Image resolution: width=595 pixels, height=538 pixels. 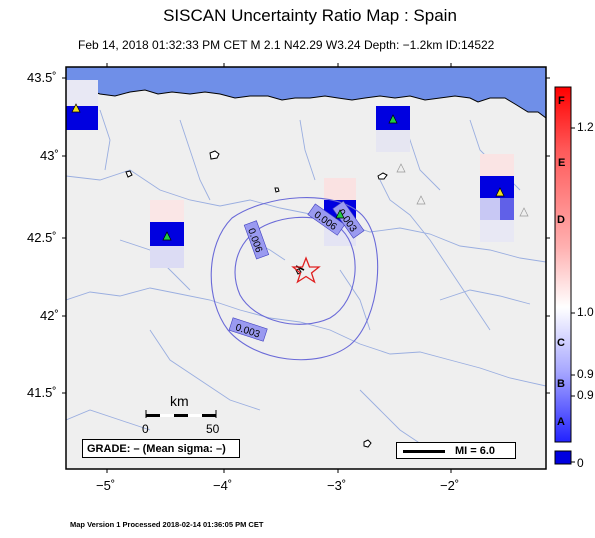 What do you see at coordinates (563, 457) in the screenshot?
I see `colorbar-low-swatch` at bounding box center [563, 457].